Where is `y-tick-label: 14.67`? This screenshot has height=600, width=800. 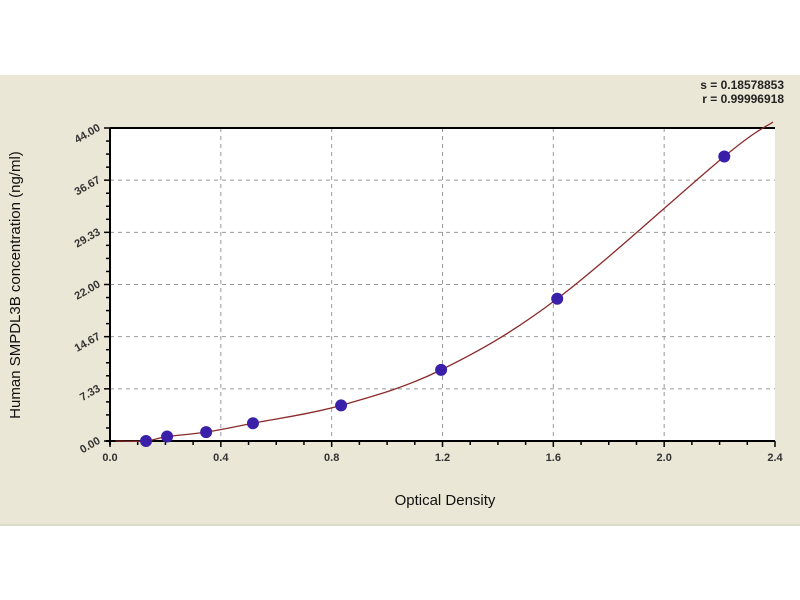
y-tick-label: 14.67 is located at coordinates (88, 343).